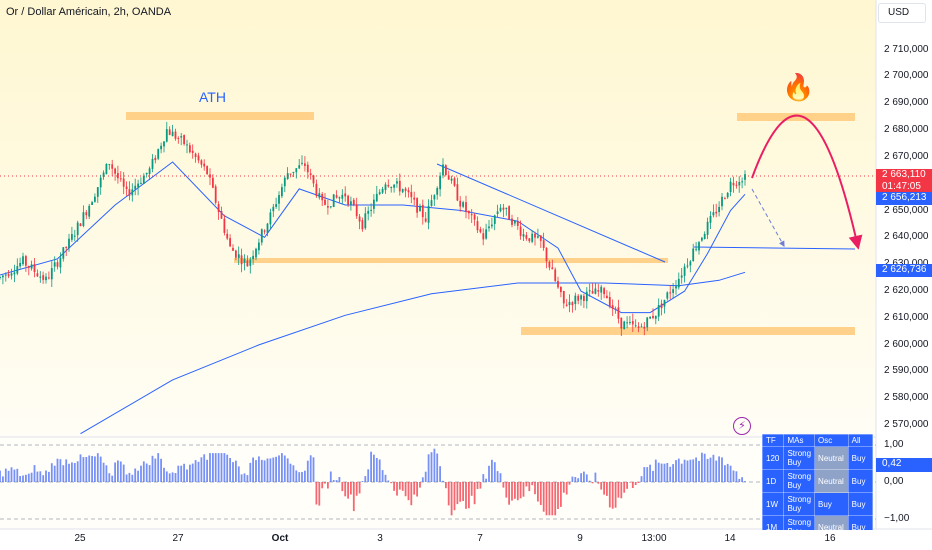 The height and width of the screenshot is (550, 932). What do you see at coordinates (688, 331) in the screenshot?
I see `support-low-zone` at bounding box center [688, 331].